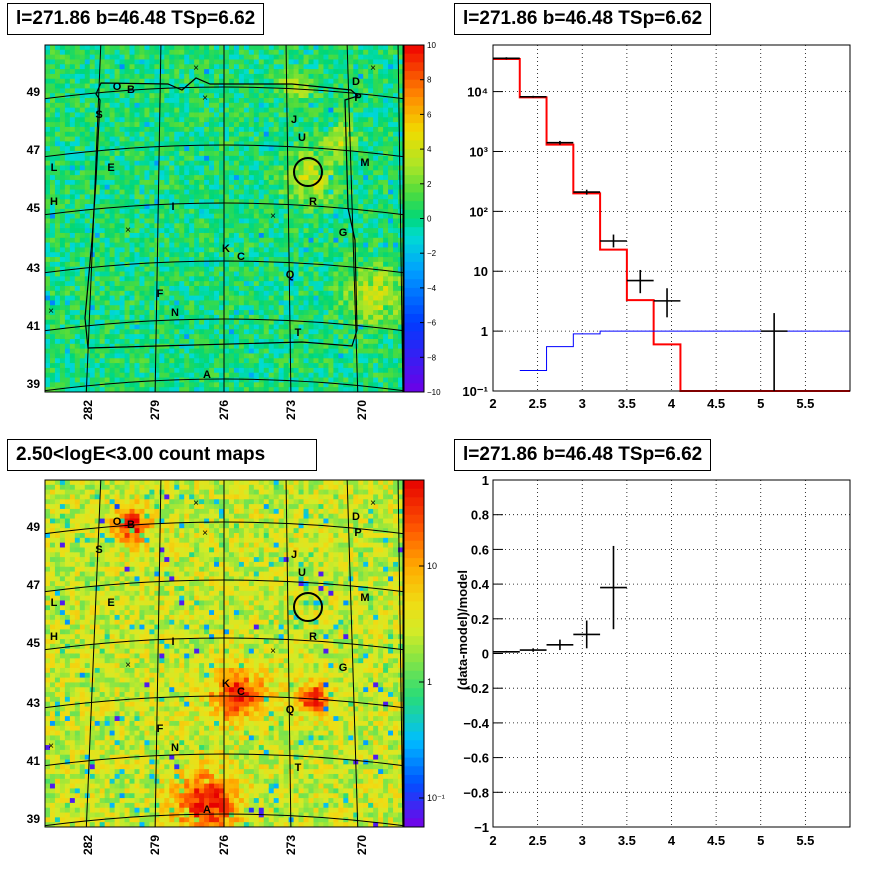 Image resolution: width=896 pixels, height=872 pixels. Describe the element at coordinates (343, 233) in the screenshot. I see `source-label-g: G` at that location.